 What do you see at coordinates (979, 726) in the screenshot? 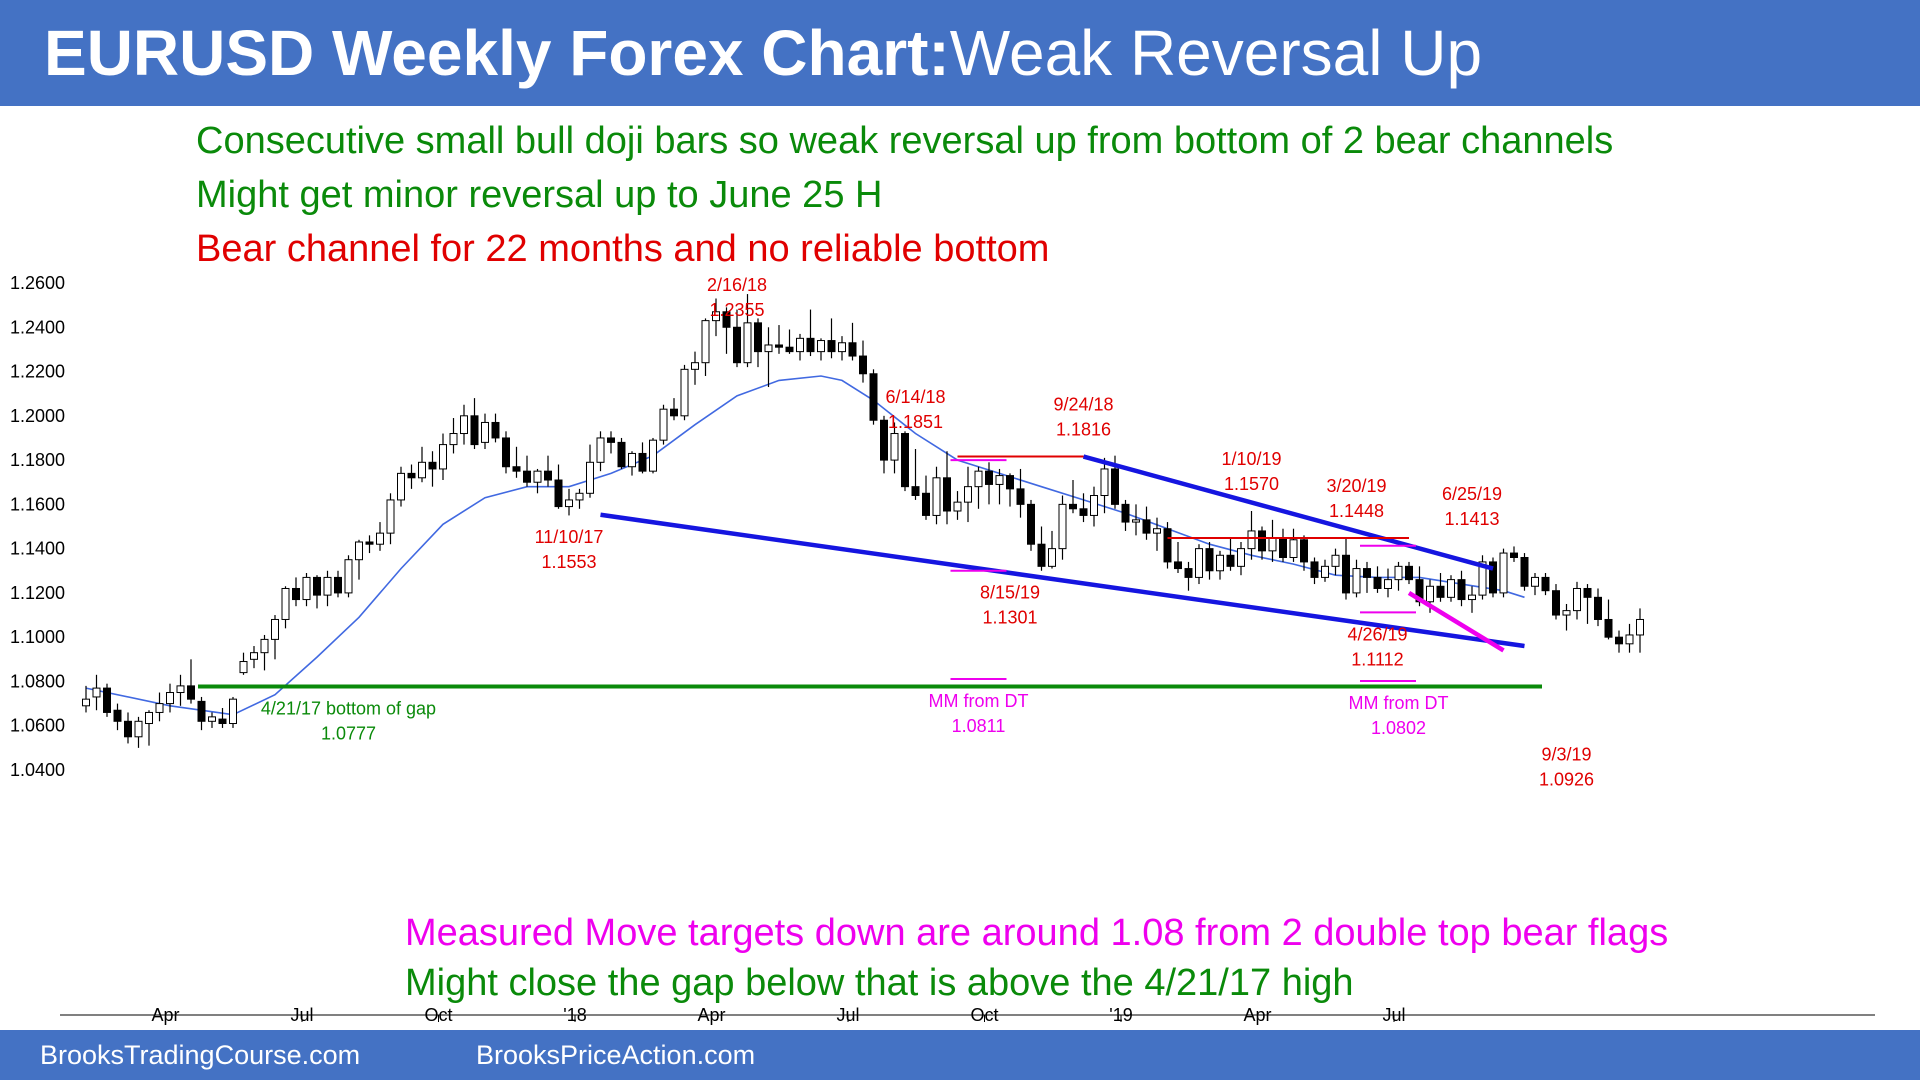
I see `annotation-label: 1.0811` at bounding box center [979, 726].